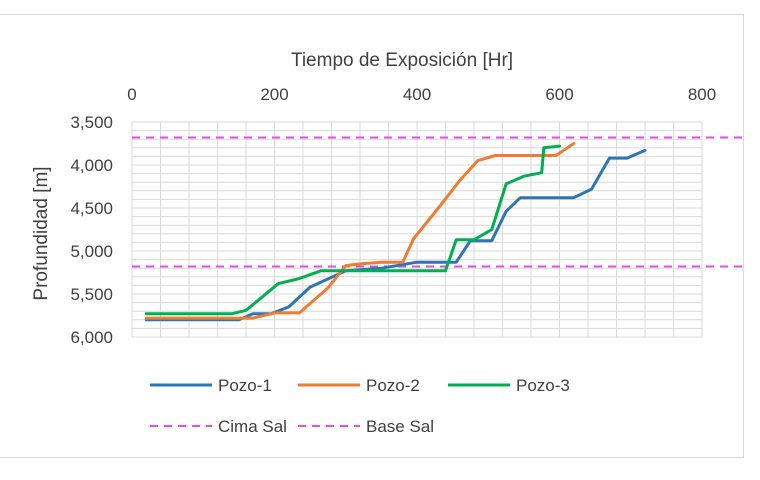  Describe the element at coordinates (91, 337) in the screenshot. I see `y-tick-label: 6,000` at that location.